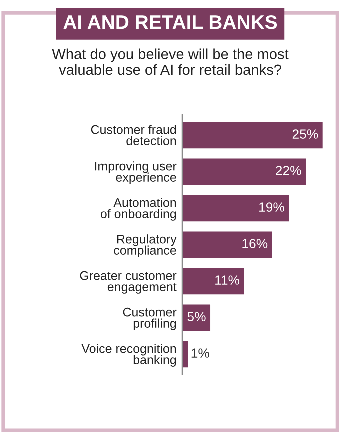 This screenshot has width=341, height=437. What do you see at coordinates (133, 135) in the screenshot?
I see `y-tick-label: Customer fraud detection` at bounding box center [133, 135].